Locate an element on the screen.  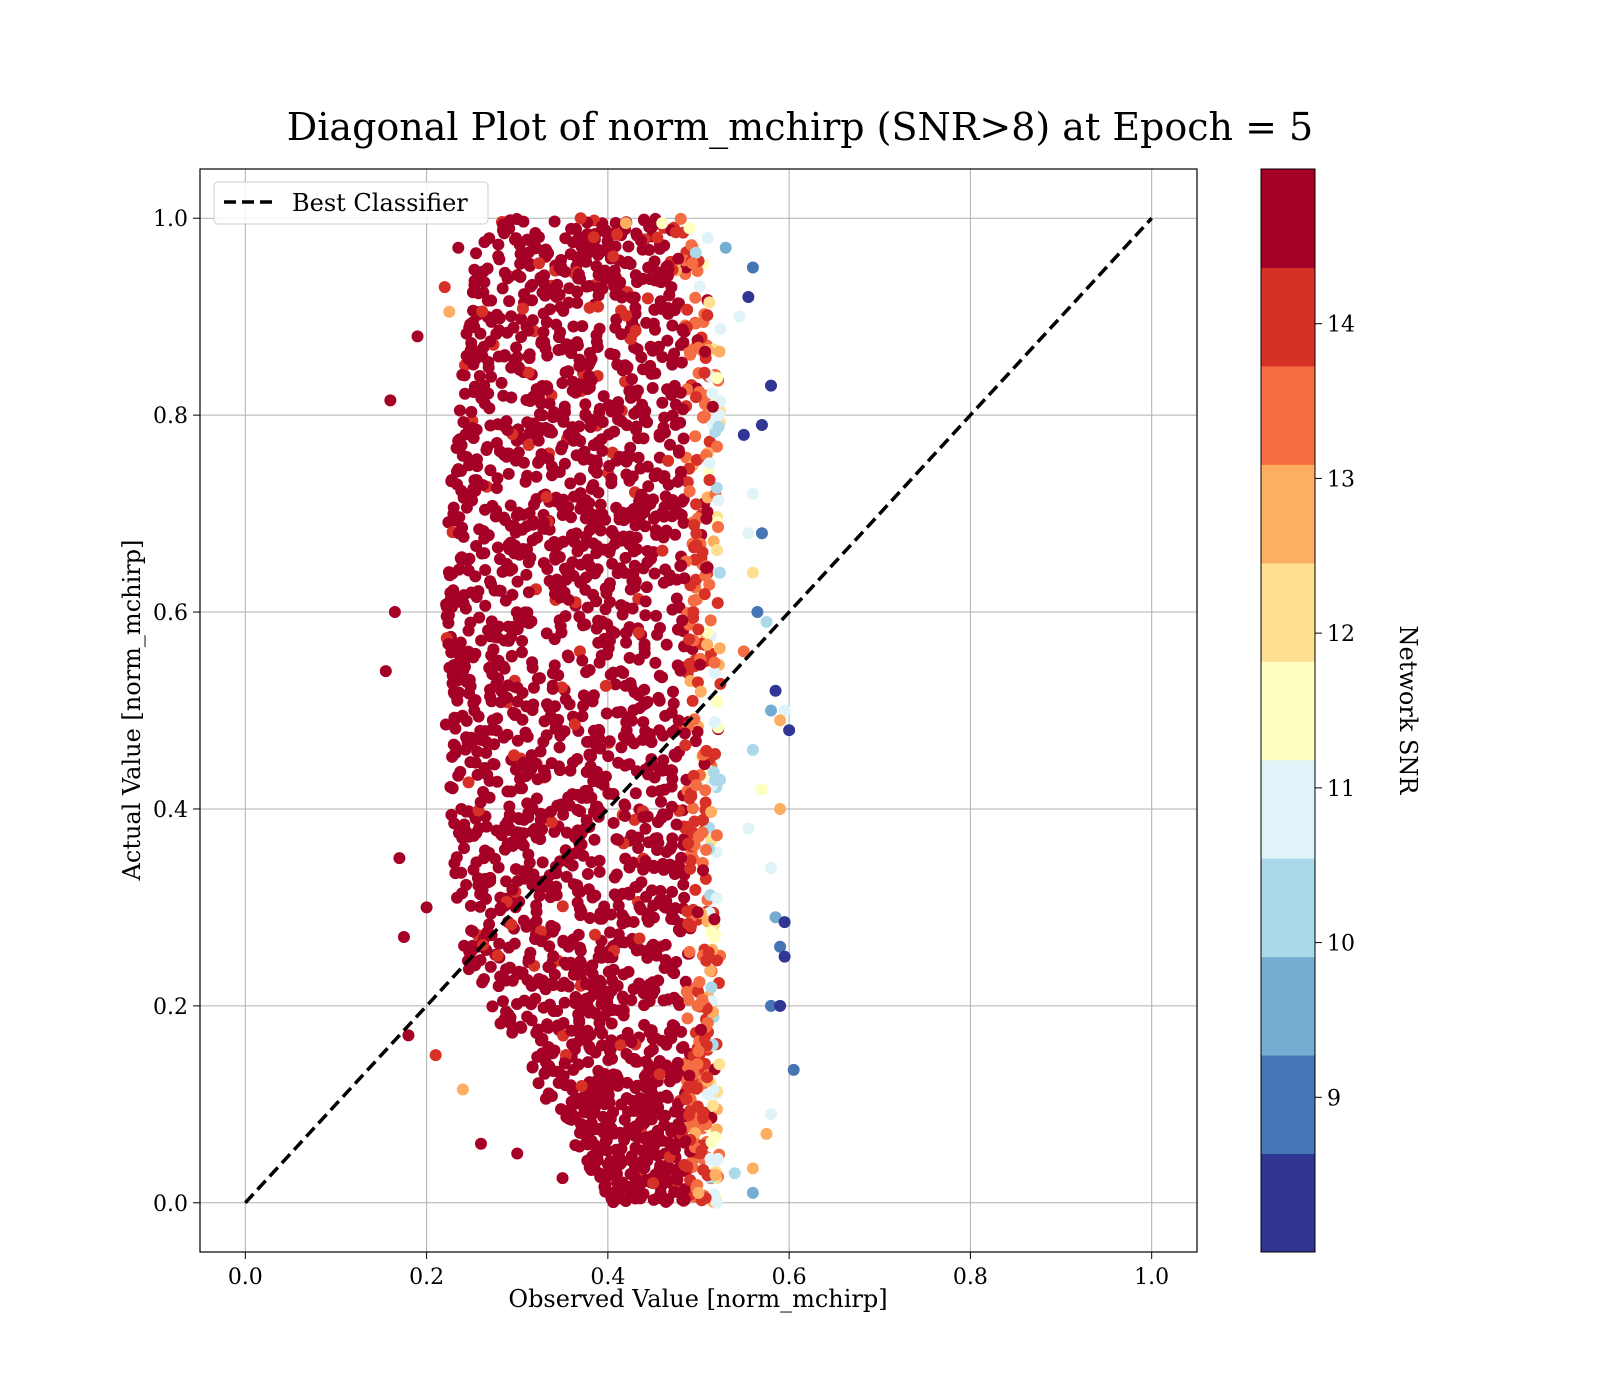
x-axis-label: Observed Value [norm_mchirp] is located at coordinates (697, 1299).